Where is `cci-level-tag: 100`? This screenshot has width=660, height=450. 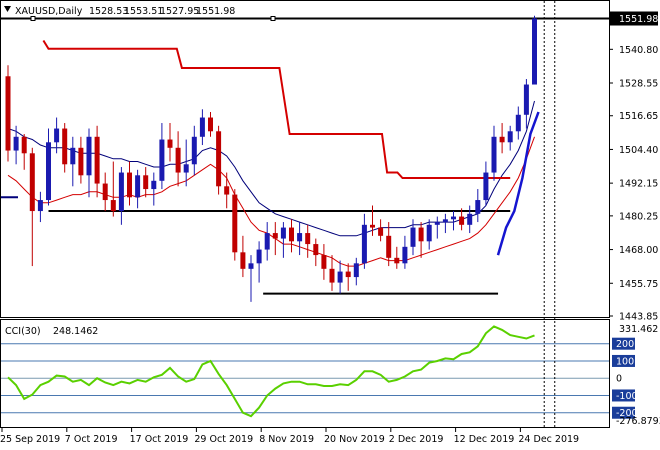
cci-level-tag: 100 is located at coordinates (623, 360).